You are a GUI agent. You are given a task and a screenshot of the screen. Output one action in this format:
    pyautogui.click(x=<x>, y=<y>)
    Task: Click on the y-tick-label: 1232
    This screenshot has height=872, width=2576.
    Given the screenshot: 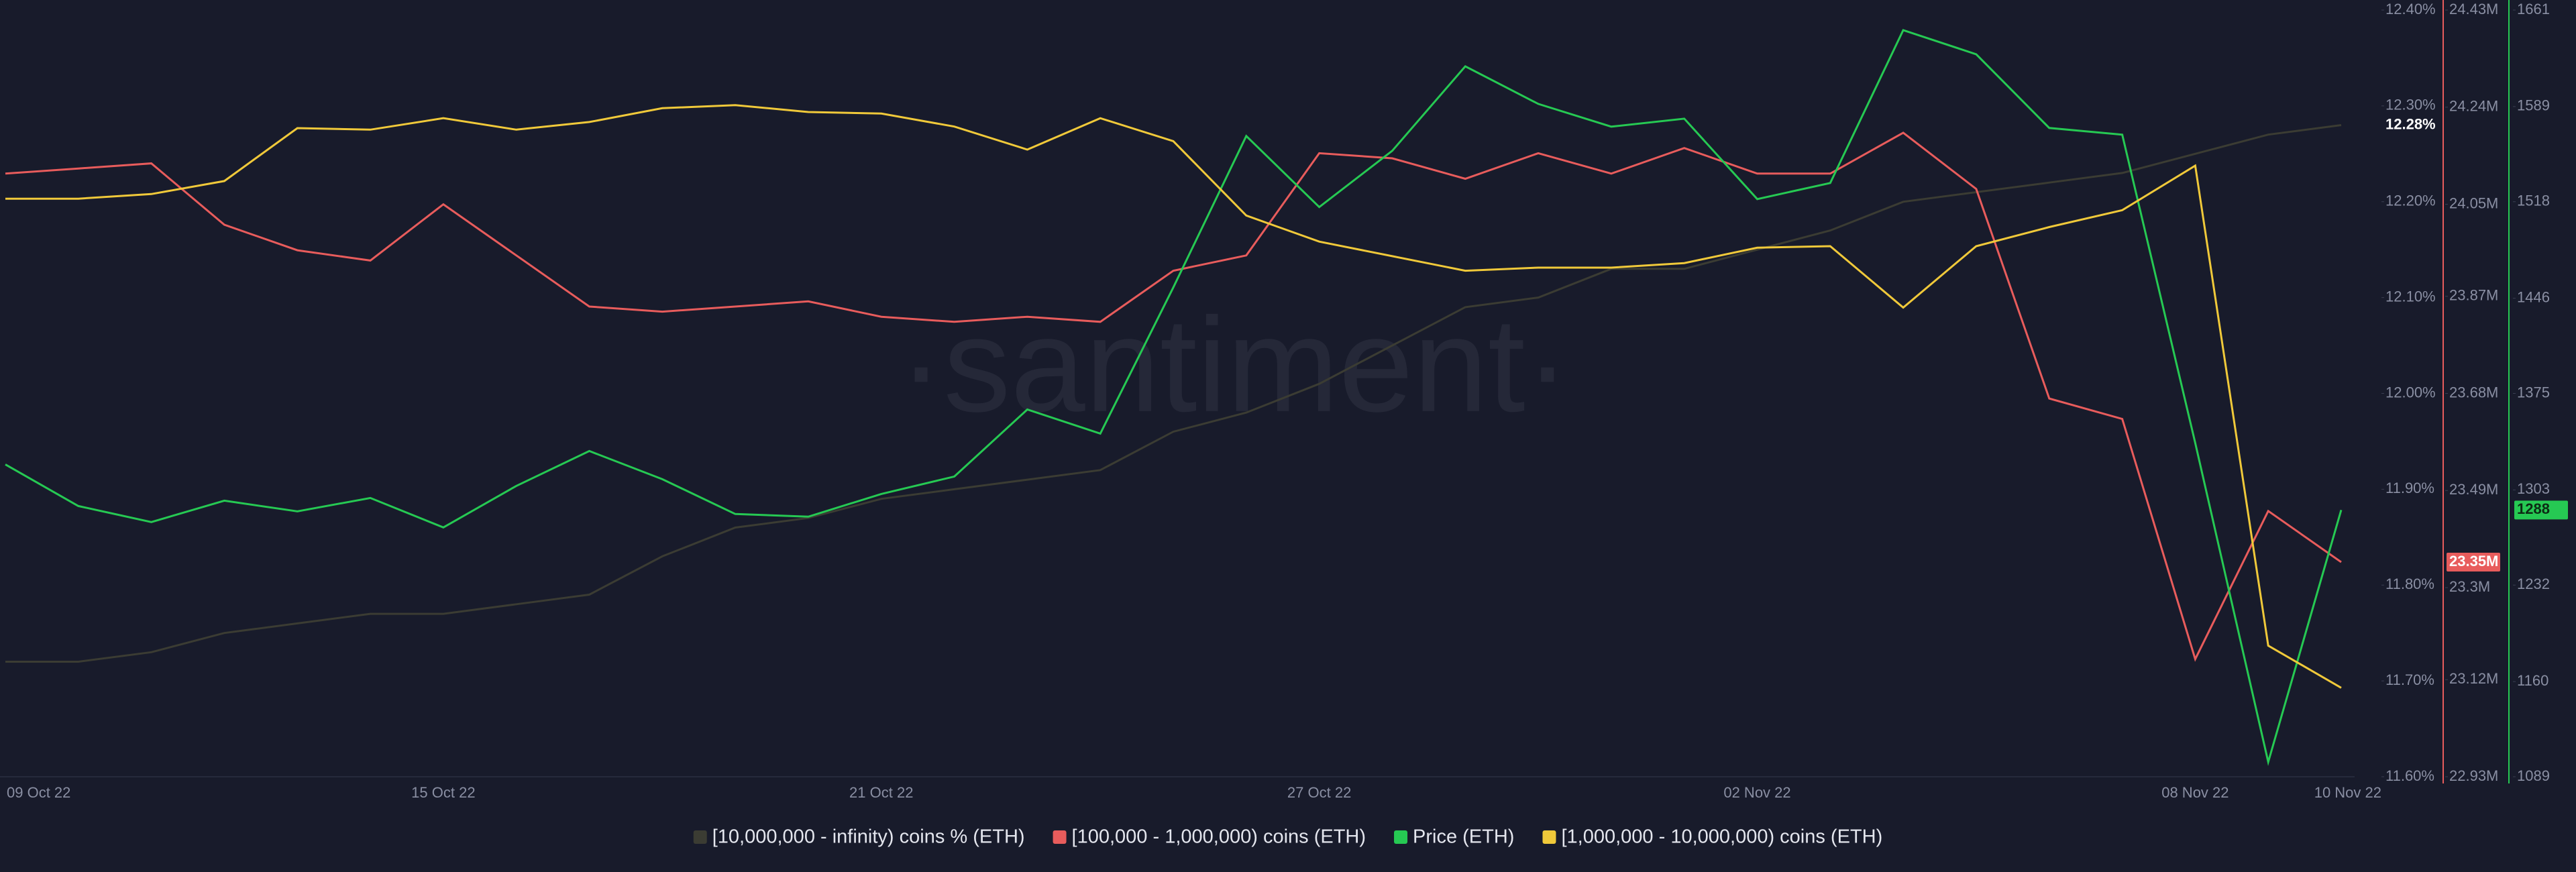 What is the action you would take?
    pyautogui.click(x=2533, y=584)
    